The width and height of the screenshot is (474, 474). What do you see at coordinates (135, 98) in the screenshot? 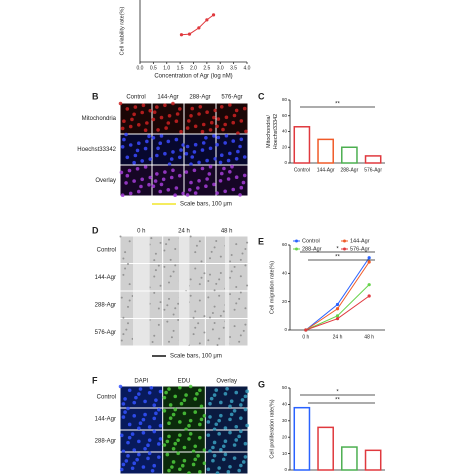
I see `column-header: Control` at bounding box center [135, 98].